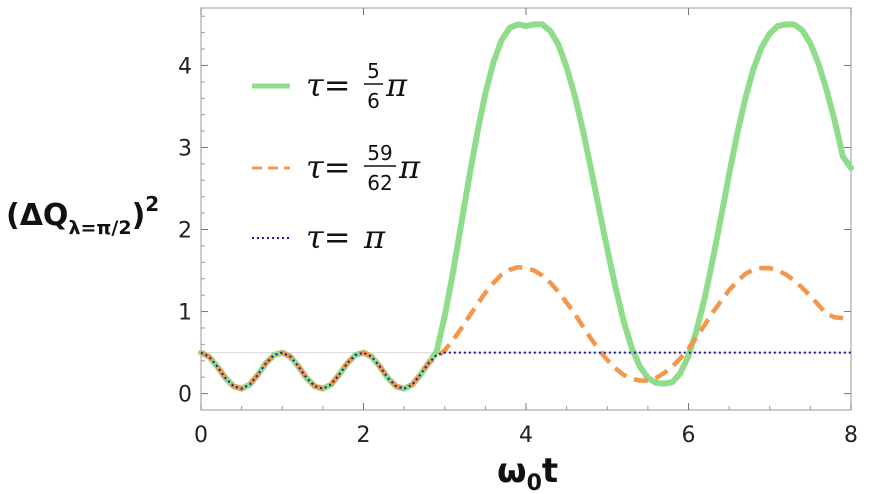 The height and width of the screenshot is (494, 891). Describe the element at coordinates (185, 313) in the screenshot. I see `y-tick-label: 1` at that location.